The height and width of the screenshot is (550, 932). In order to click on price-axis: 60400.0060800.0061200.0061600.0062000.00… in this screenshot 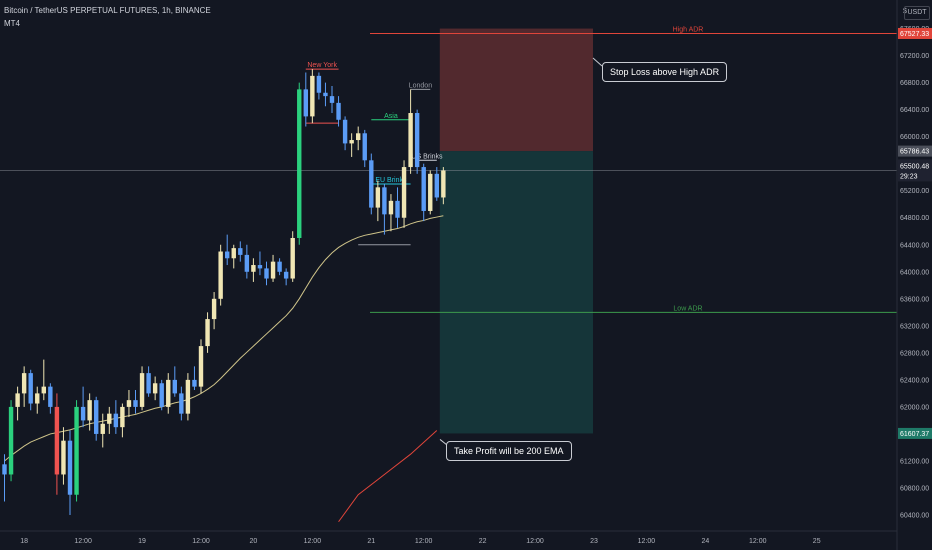, I will do `click(914, 275)`.